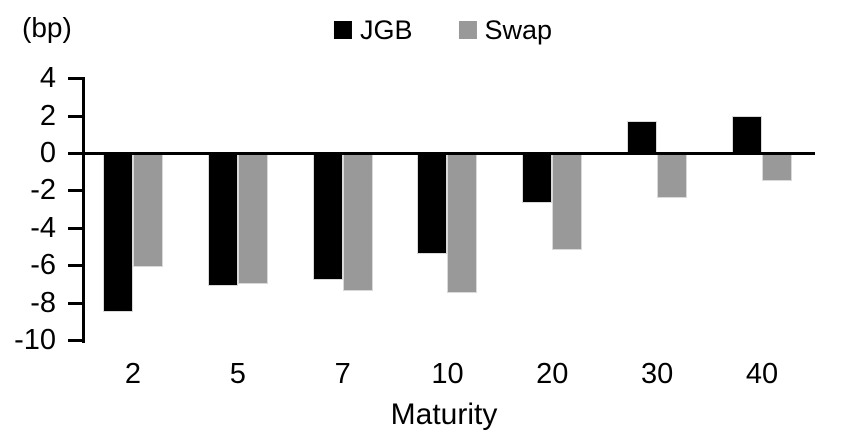  I want to click on x-tick-label: 5, so click(237, 374).